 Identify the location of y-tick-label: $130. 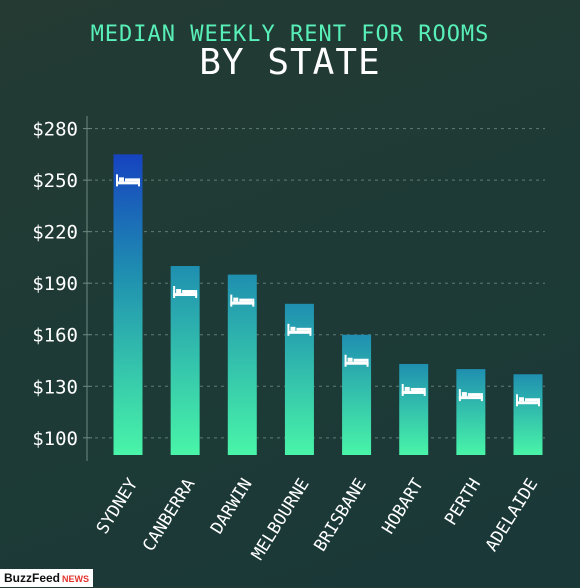
(55, 387).